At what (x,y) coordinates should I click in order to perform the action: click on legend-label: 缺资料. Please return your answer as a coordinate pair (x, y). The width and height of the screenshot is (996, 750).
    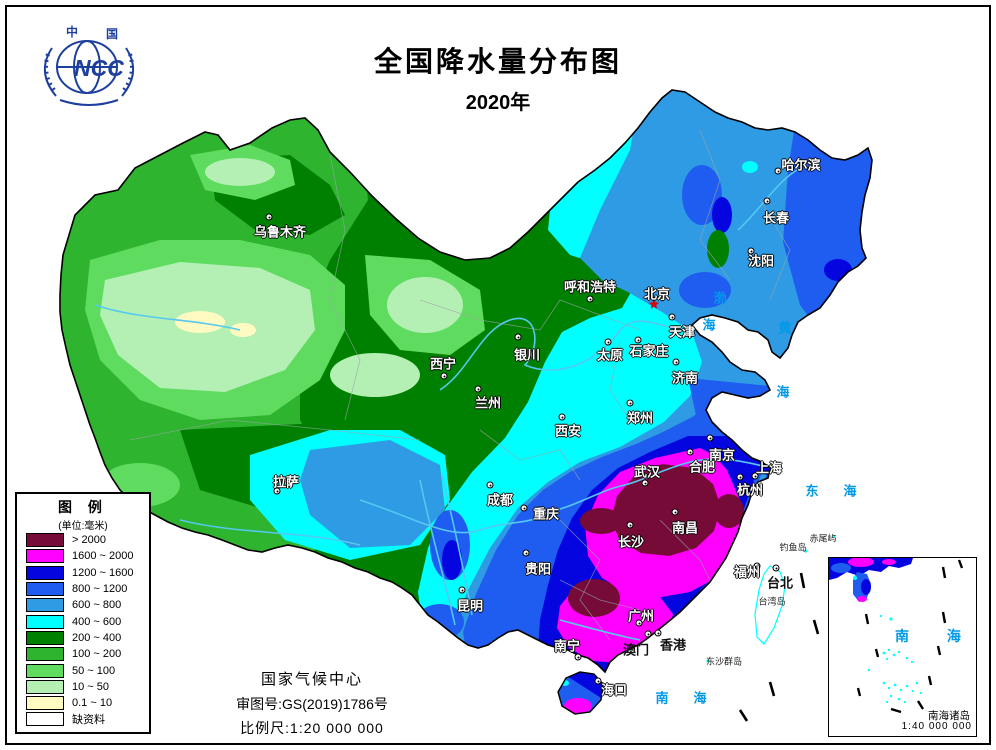
    Looking at the image, I should click on (88, 720).